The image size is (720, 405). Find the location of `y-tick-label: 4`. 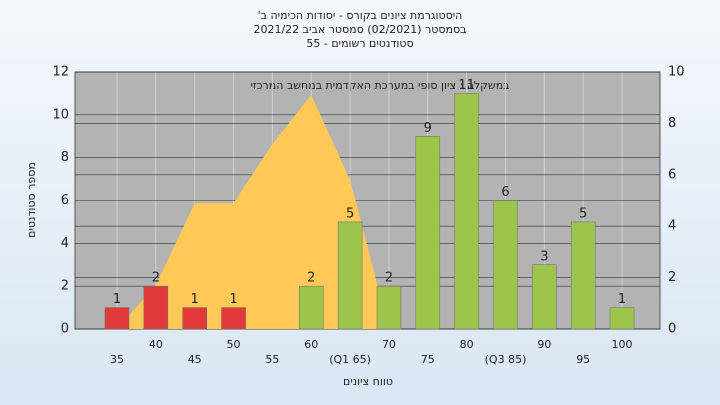

y-tick-label: 4 is located at coordinates (65, 243).